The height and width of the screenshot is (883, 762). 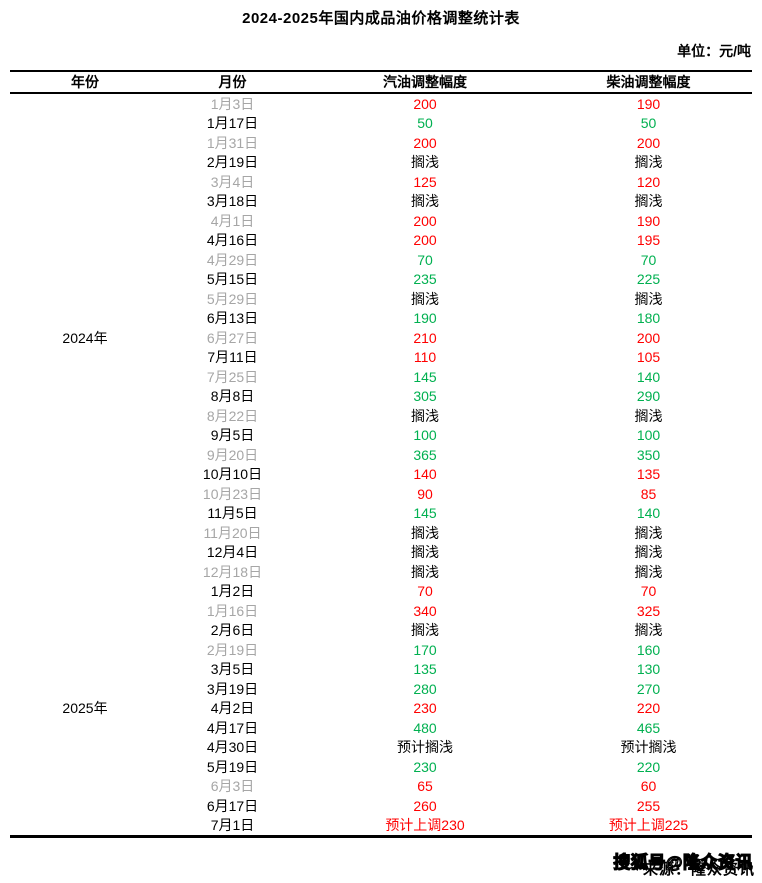 I want to click on date-cell: 3月18日, so click(x=232, y=201).